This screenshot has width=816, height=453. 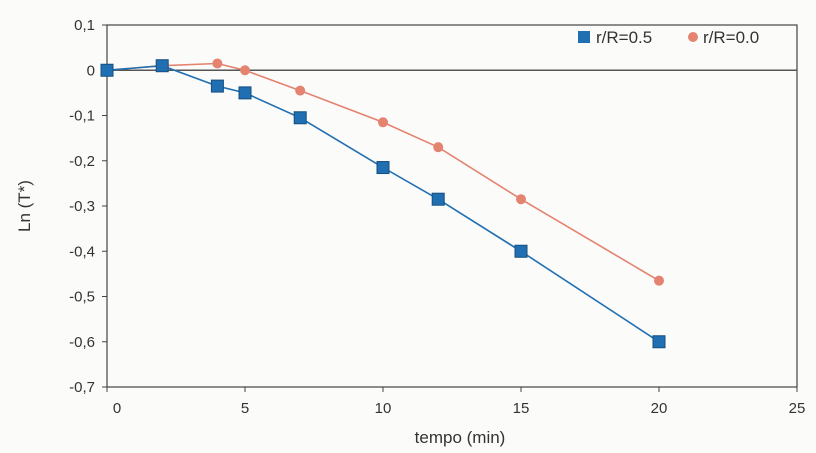 I want to click on y-tick-label: 0,1, so click(x=84, y=25).